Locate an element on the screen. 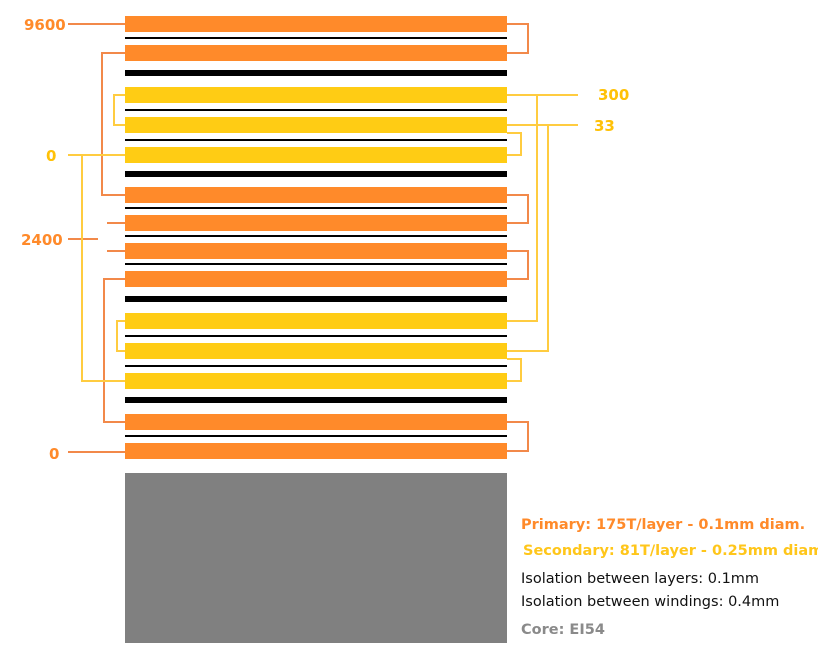 This screenshot has height=657, width=818. secondary-zero-link is located at coordinates (103, 268).